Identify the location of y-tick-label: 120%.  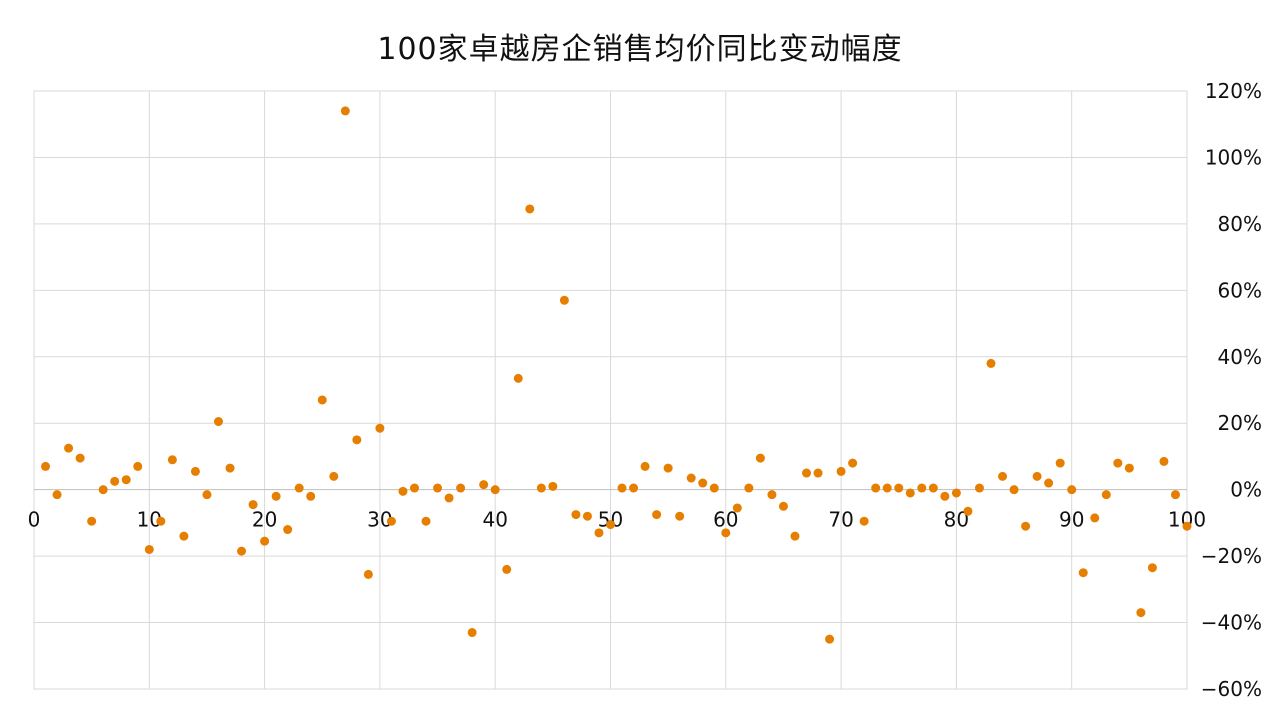
(1233, 91).